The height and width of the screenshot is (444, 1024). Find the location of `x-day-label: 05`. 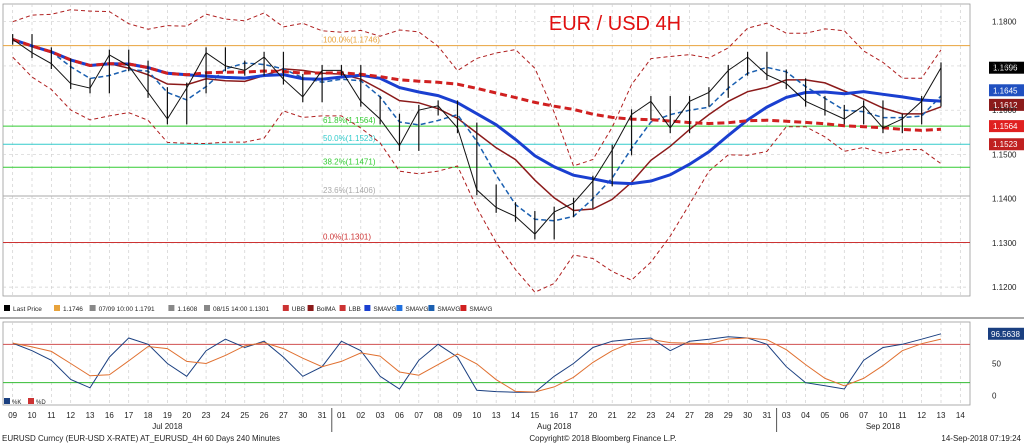

x-day-label: 05 is located at coordinates (824, 415).